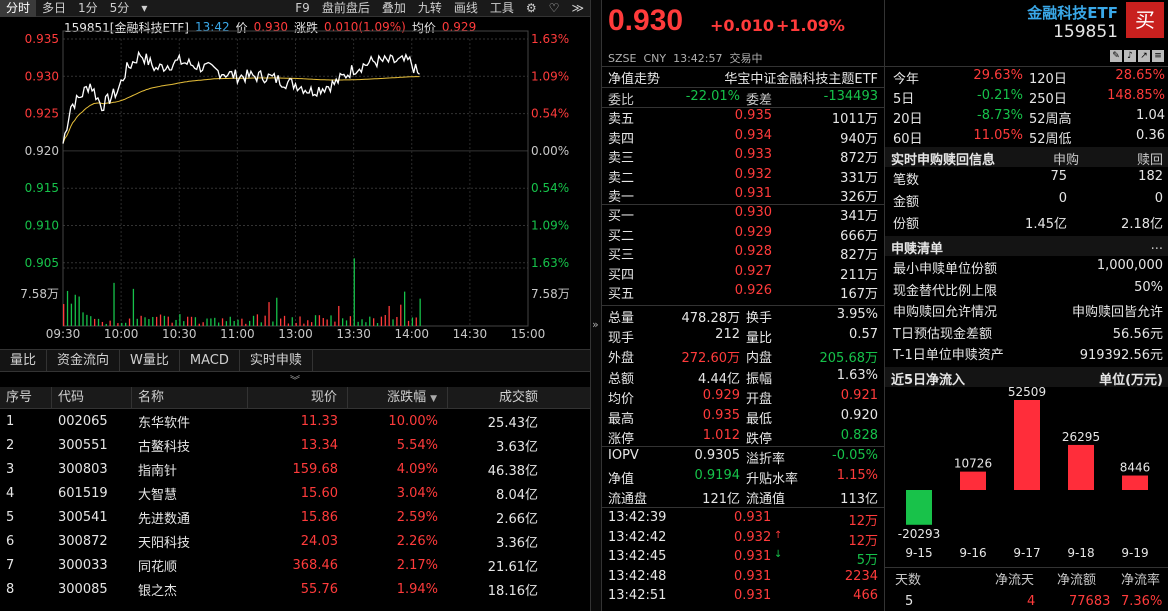  Describe the element at coordinates (295, 541) in the screenshot. I see `table-row: 6 300872 天阳科技 24.03 2.26% 3.36亿` at that location.